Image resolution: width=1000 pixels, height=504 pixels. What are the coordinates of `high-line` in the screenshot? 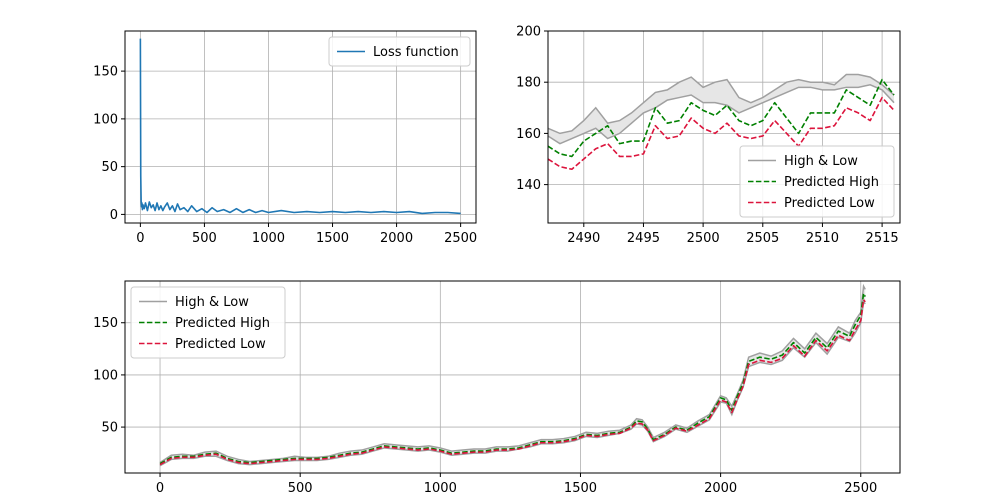 It's located at (721, 104).